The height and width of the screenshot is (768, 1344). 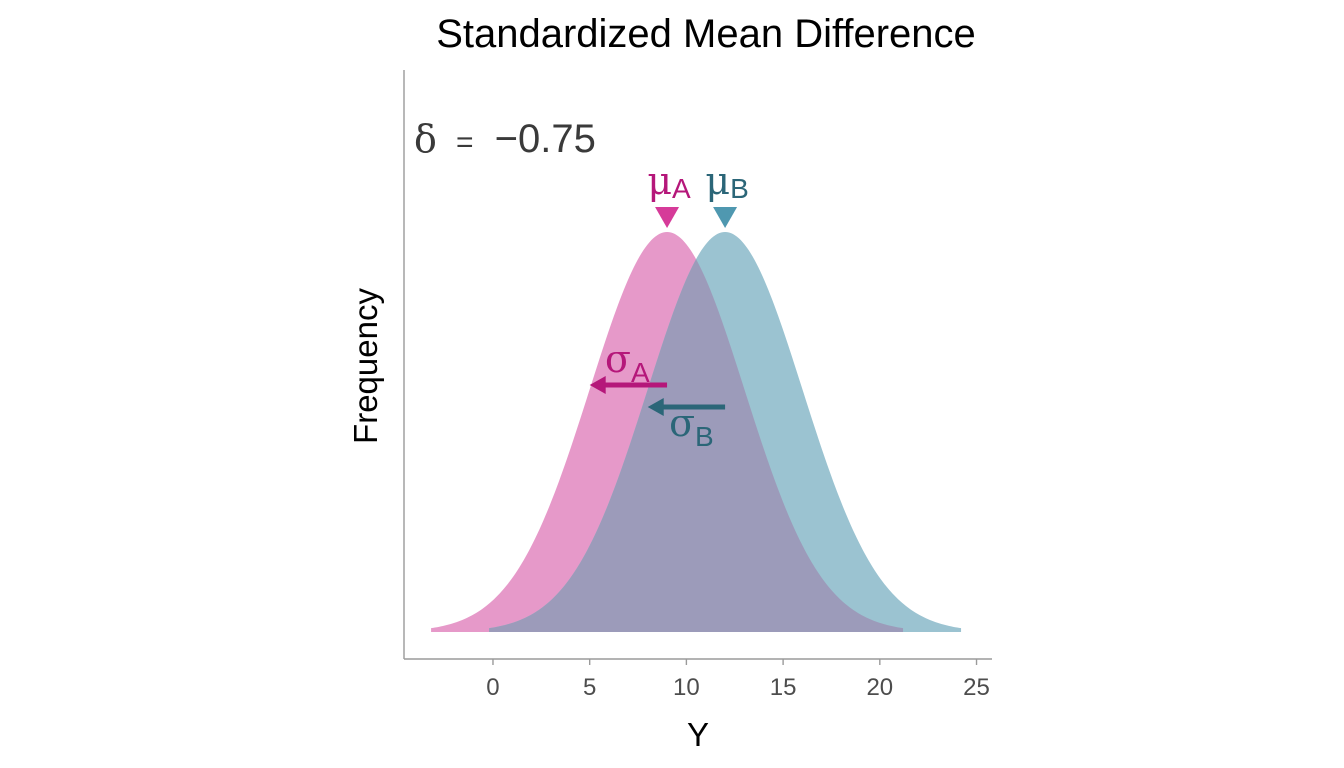 What do you see at coordinates (698, 193) in the screenshot?
I see `mean-markers: μA μB` at bounding box center [698, 193].